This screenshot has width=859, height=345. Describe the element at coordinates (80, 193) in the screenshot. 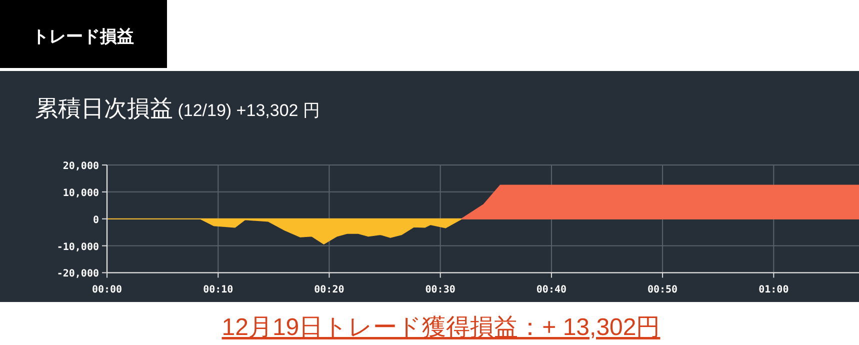

I see `y-tick-label: 10,000` at that location.